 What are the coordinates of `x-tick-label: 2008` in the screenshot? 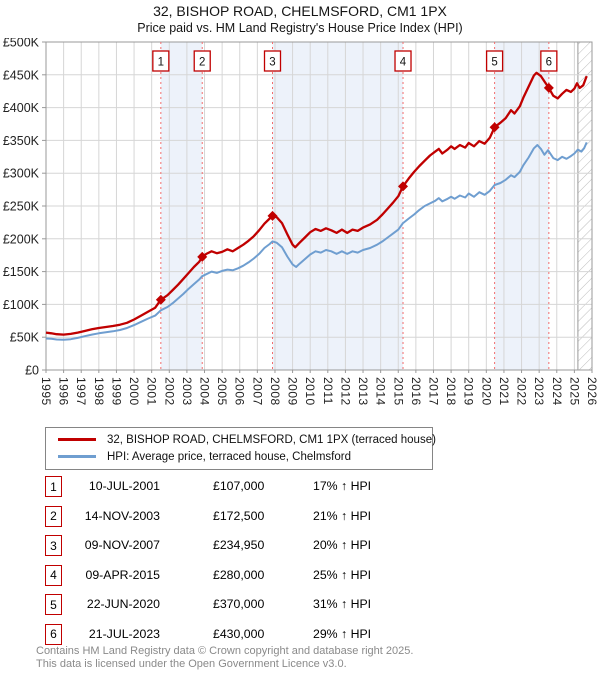 It's located at (275, 391).